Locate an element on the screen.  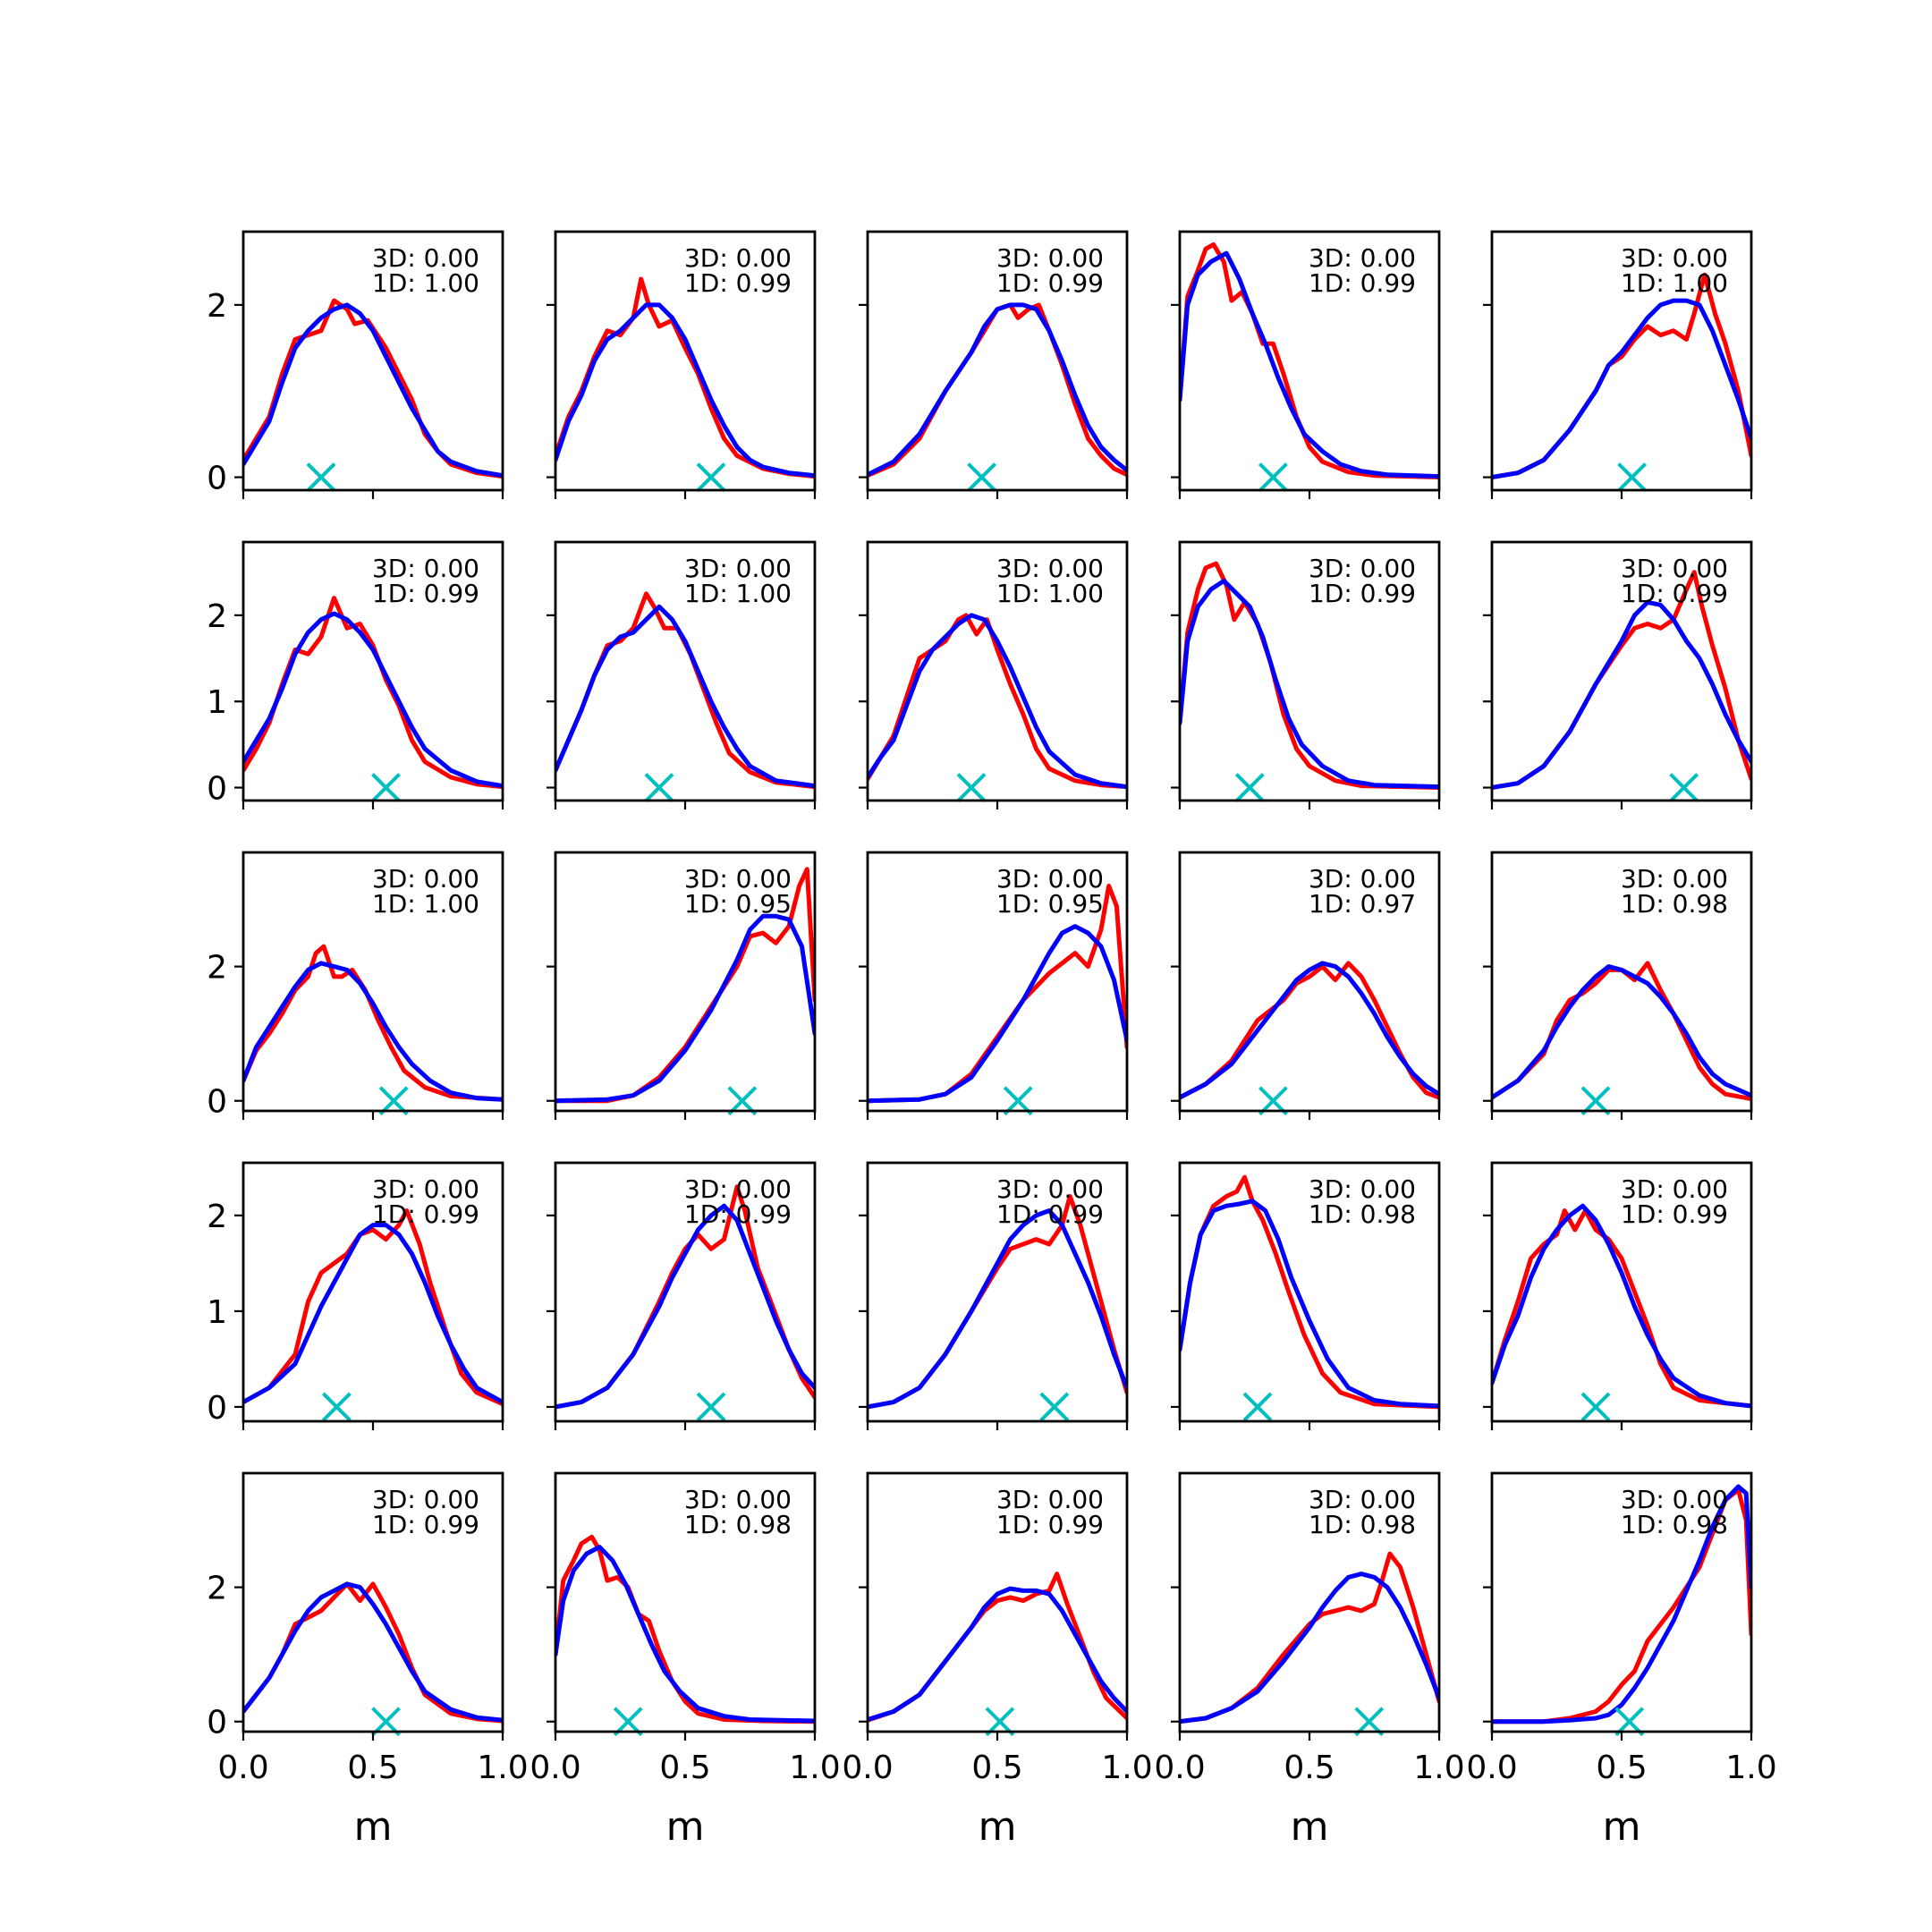
score-1d-label: 1D: 0.95 is located at coordinates (738, 904).